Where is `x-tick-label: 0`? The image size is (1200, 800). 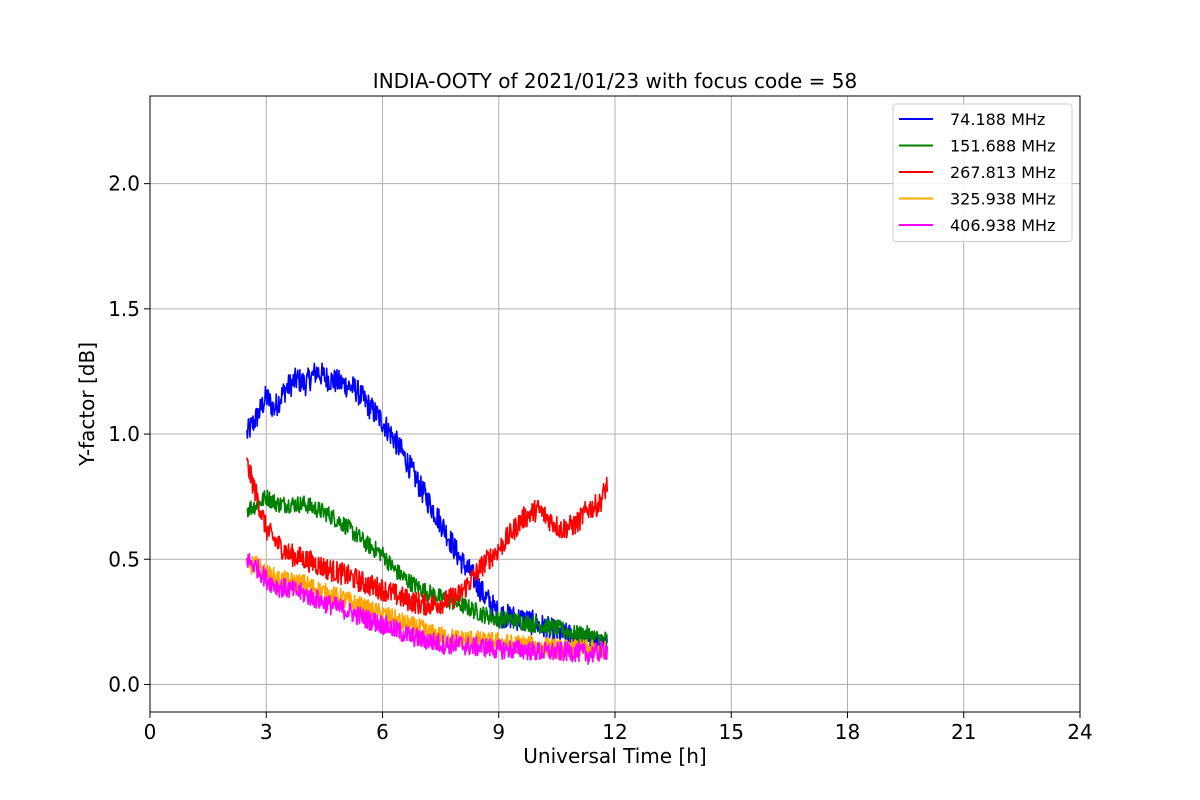 x-tick-label: 0 is located at coordinates (150, 732).